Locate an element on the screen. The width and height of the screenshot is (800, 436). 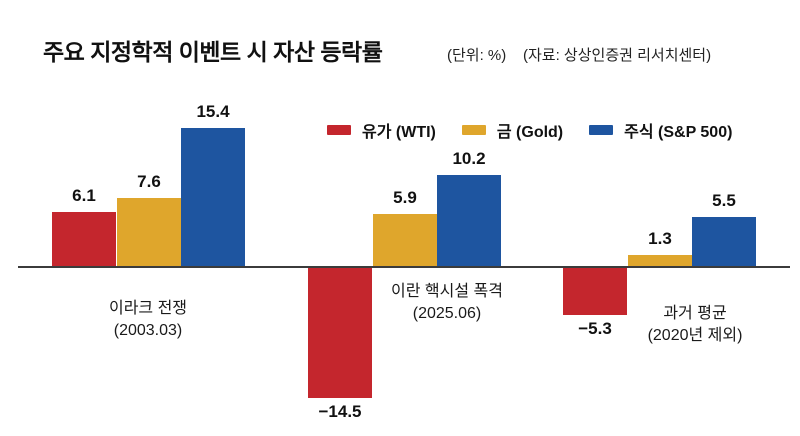
category-label: 이란 핵시설 폭격 (2025.06) is located at coordinates (447, 302).